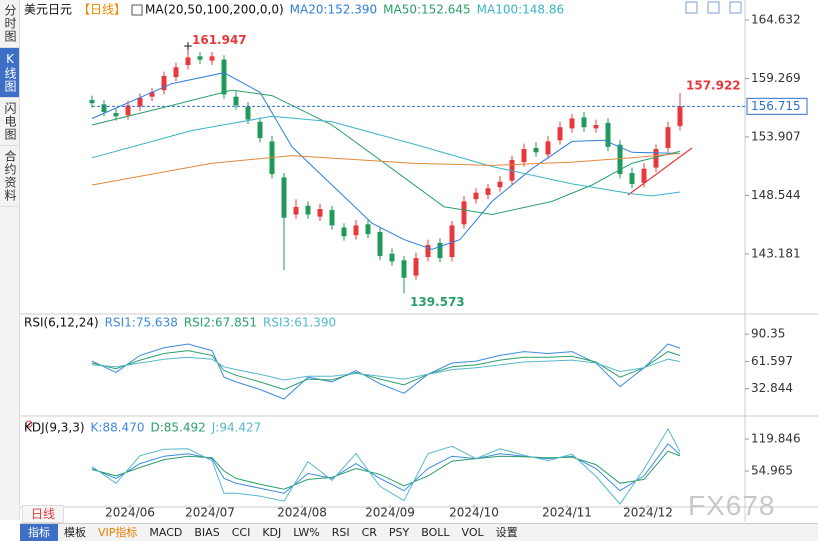 Image resolution: width=818 pixels, height=541 pixels. What do you see at coordinates (166, 532) in the screenshot?
I see `toolbar-button: MACD` at bounding box center [166, 532].